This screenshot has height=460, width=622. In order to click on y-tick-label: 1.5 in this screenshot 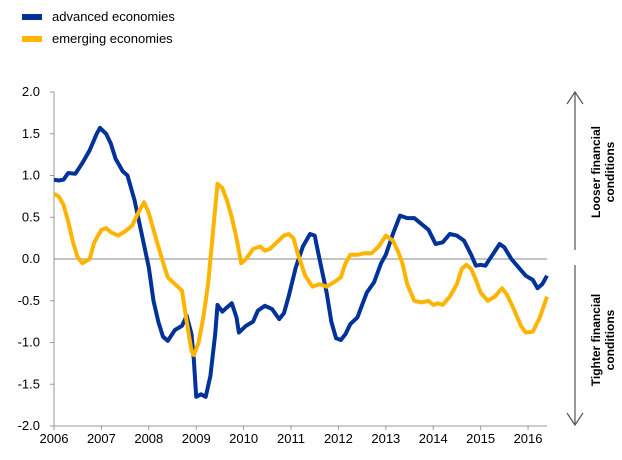, I will do `click(31, 133)`.